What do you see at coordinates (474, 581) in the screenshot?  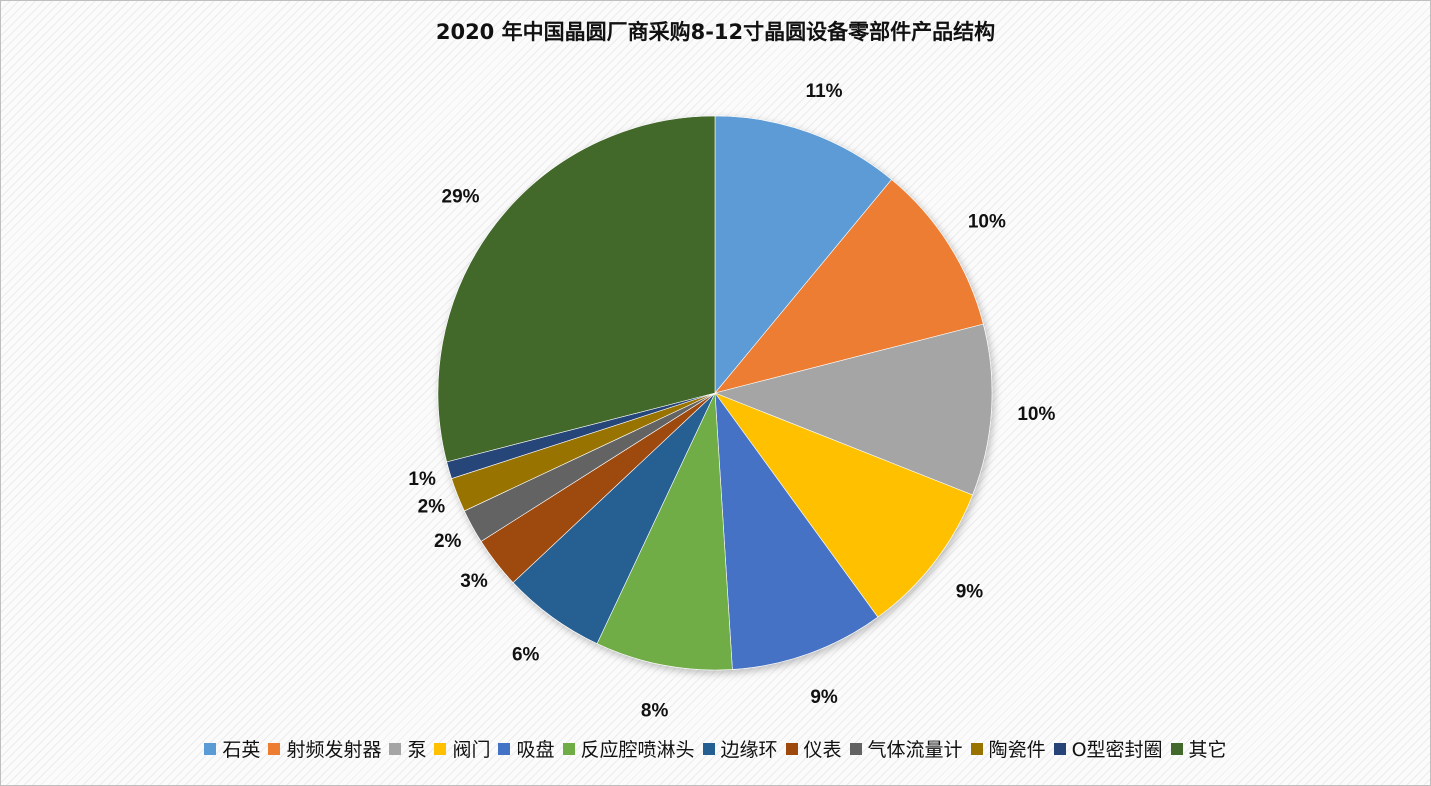 I see `data-label-8: 3%` at bounding box center [474, 581].